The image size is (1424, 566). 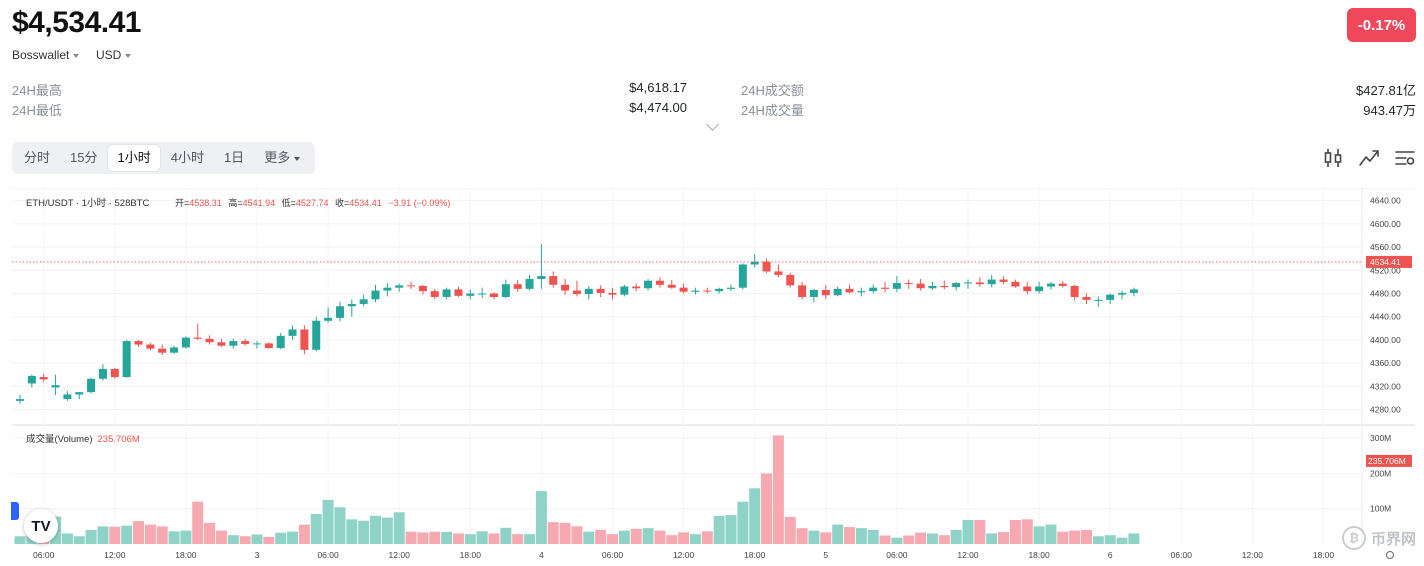 I want to click on expand-stats-chevron-icon, so click(x=712, y=124).